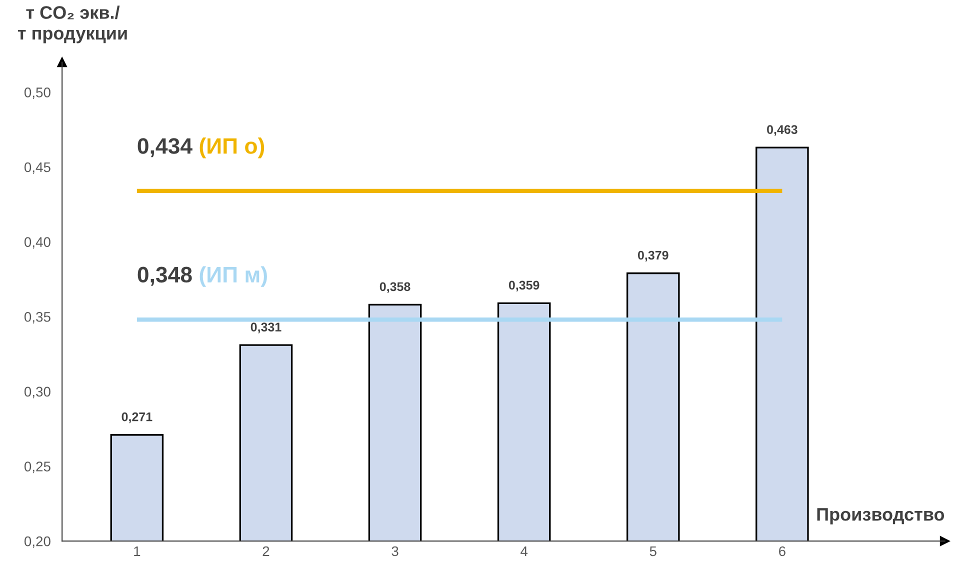  What do you see at coordinates (72, 25) in the screenshot?
I see `y-axis-title: т CO₂ экв./ т продукции` at bounding box center [72, 25].